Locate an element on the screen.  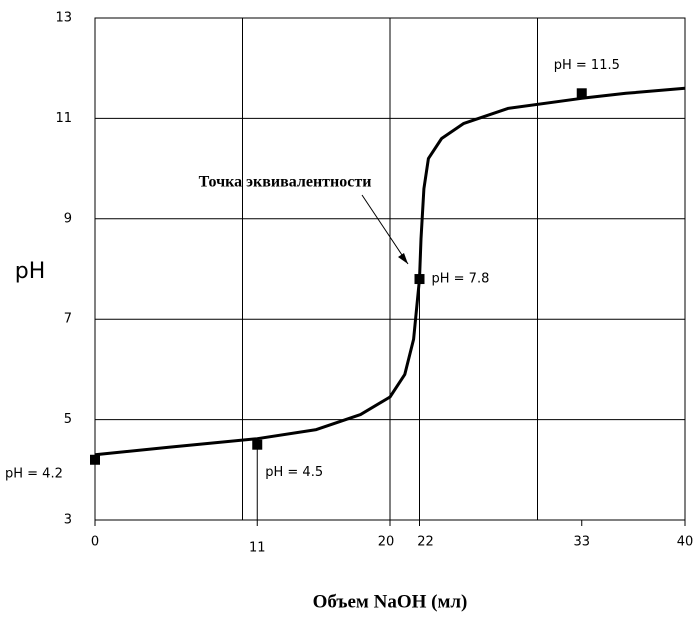
point-label: pH = 11.5 is located at coordinates (587, 65).